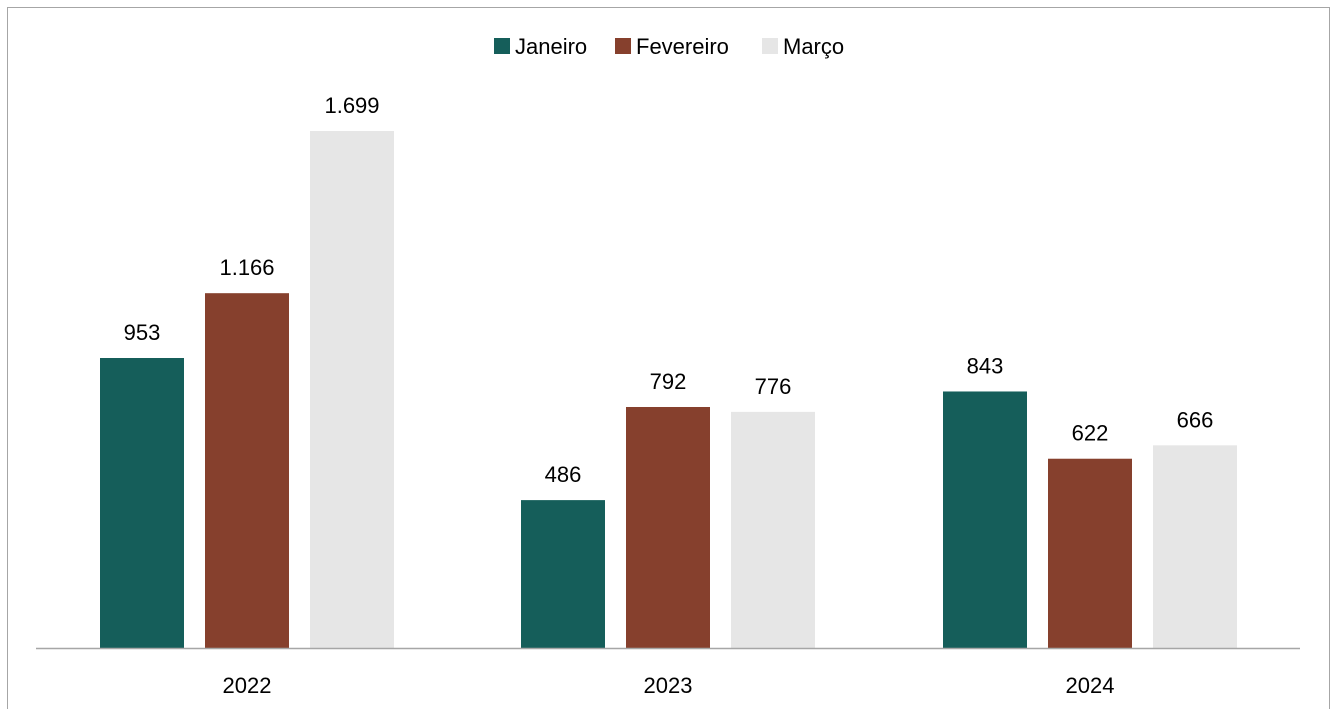 The image size is (1338, 709). Describe the element at coordinates (246, 267) in the screenshot. I see `data-label-fevereiro-2022: 1.166` at that location.